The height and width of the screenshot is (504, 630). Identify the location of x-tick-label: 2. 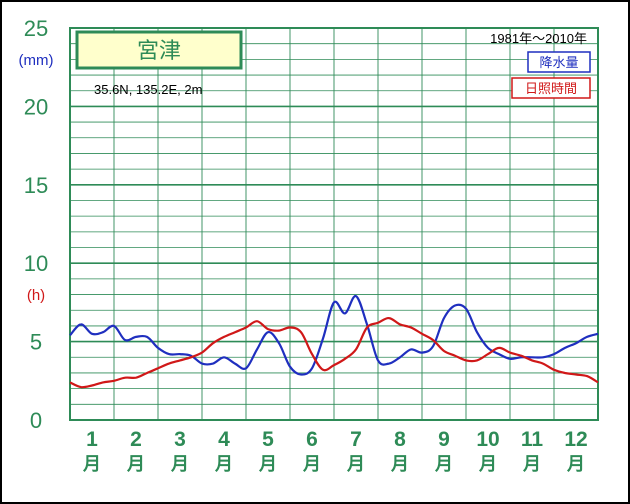
(136, 439).